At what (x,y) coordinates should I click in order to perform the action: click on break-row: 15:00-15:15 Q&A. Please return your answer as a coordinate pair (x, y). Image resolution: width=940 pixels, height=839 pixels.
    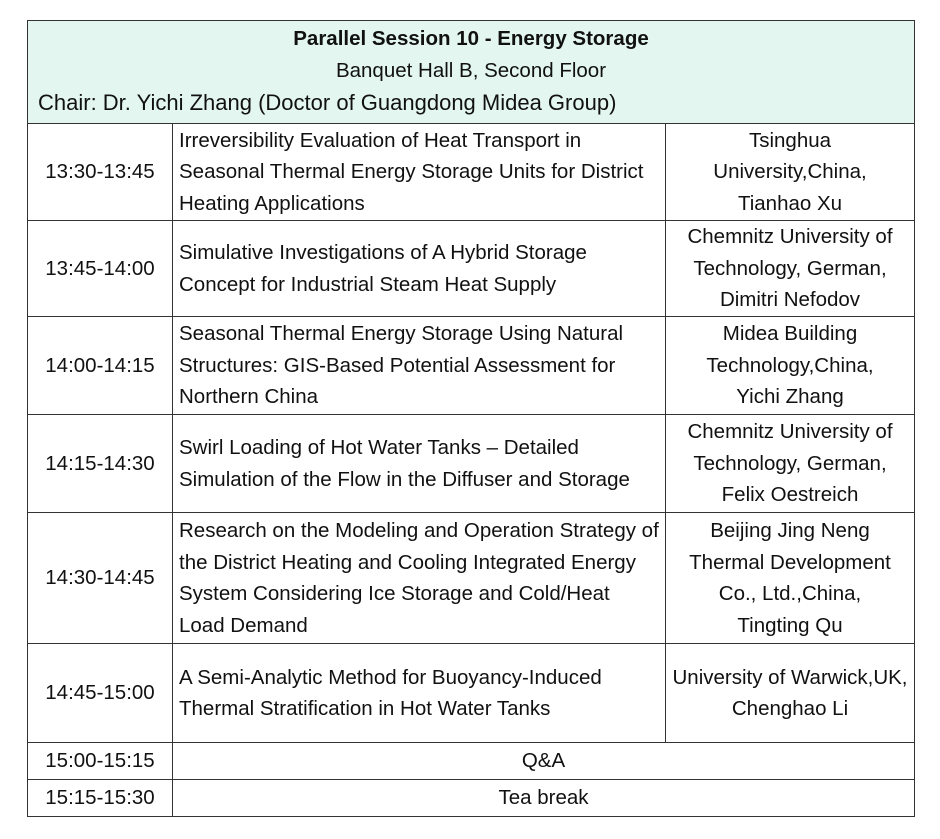
    Looking at the image, I should click on (471, 761).